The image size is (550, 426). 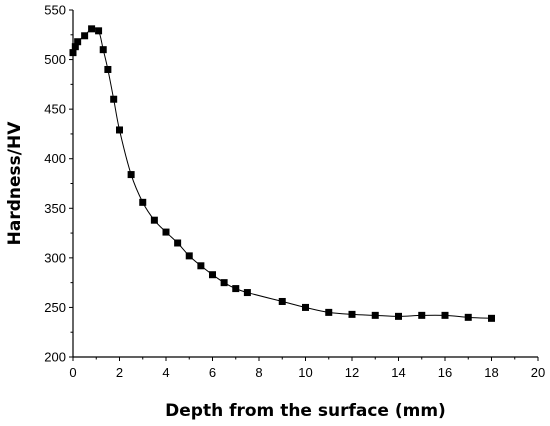 I want to click on x-ticks: 0 2 4 6 8 10 12 14 16 18 20, so click(x=307, y=368).